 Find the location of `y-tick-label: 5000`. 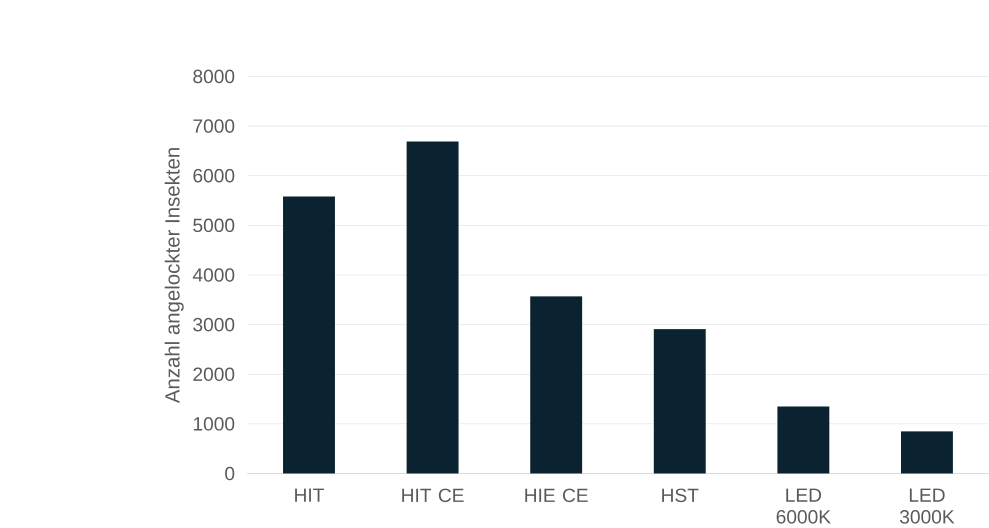

y-tick-label: 5000 is located at coordinates (213, 225).